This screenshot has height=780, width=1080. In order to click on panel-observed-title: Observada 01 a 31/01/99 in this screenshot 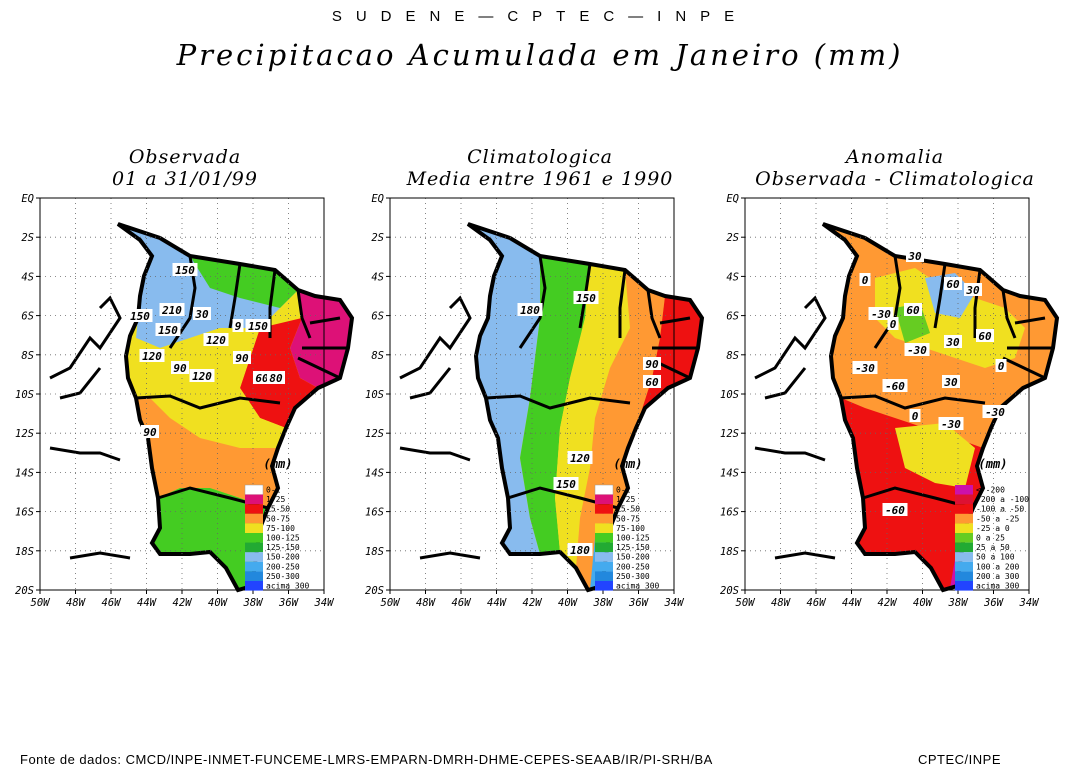, I will do `click(185, 168)`.